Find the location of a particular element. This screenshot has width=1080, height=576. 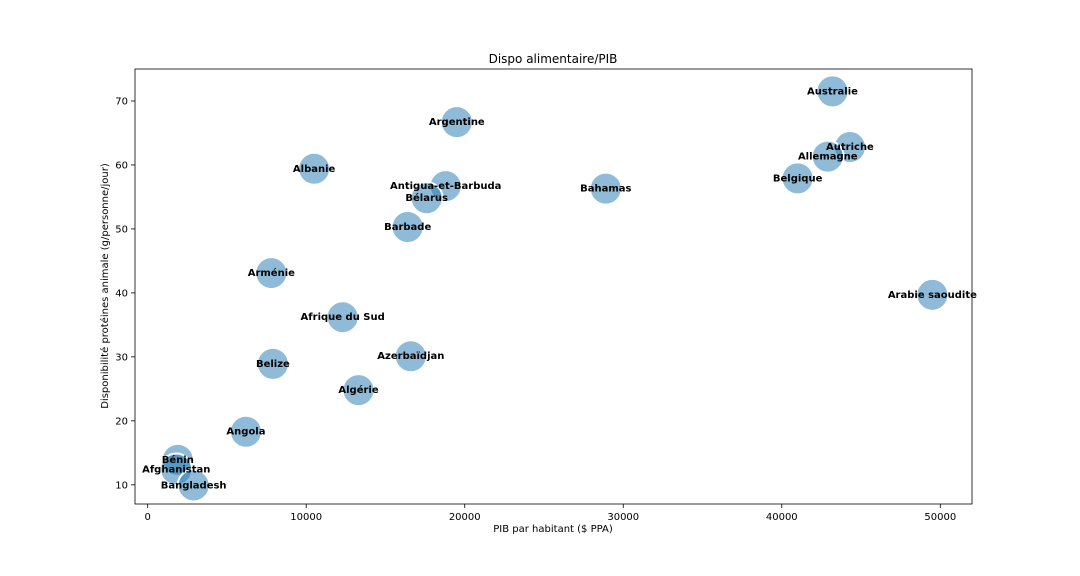

y-tick-label: 40 is located at coordinates (121, 293).